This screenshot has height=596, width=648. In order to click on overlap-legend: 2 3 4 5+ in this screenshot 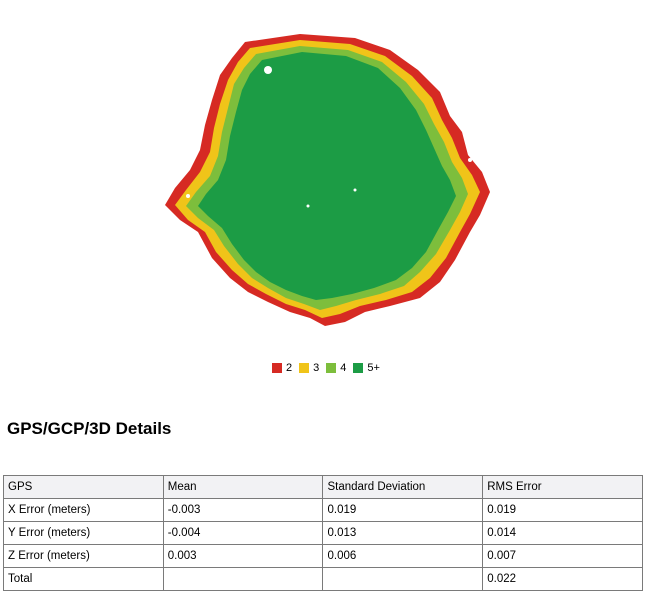, I will do `click(329, 368)`.